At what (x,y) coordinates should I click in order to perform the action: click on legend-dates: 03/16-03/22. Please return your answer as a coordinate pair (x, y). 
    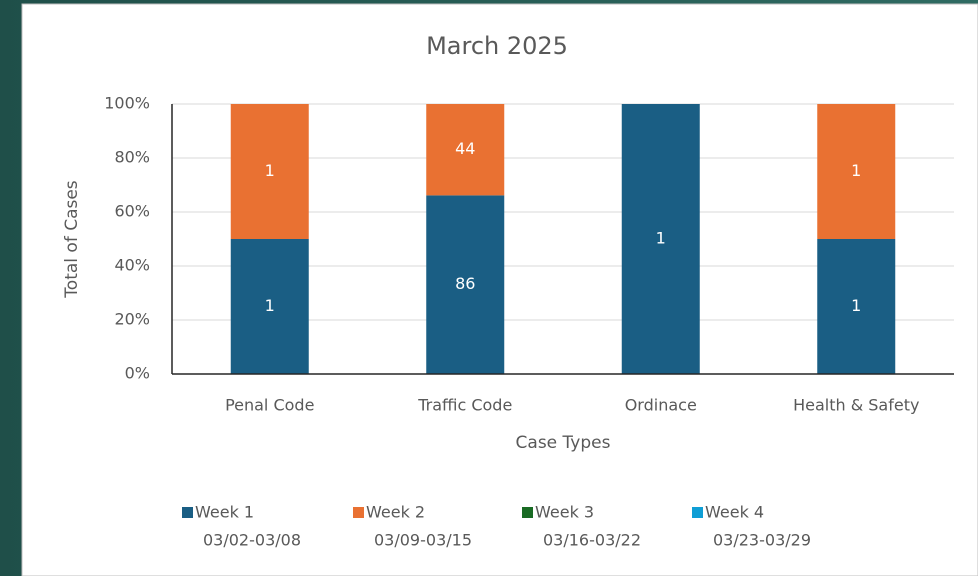
    Looking at the image, I should click on (592, 540).